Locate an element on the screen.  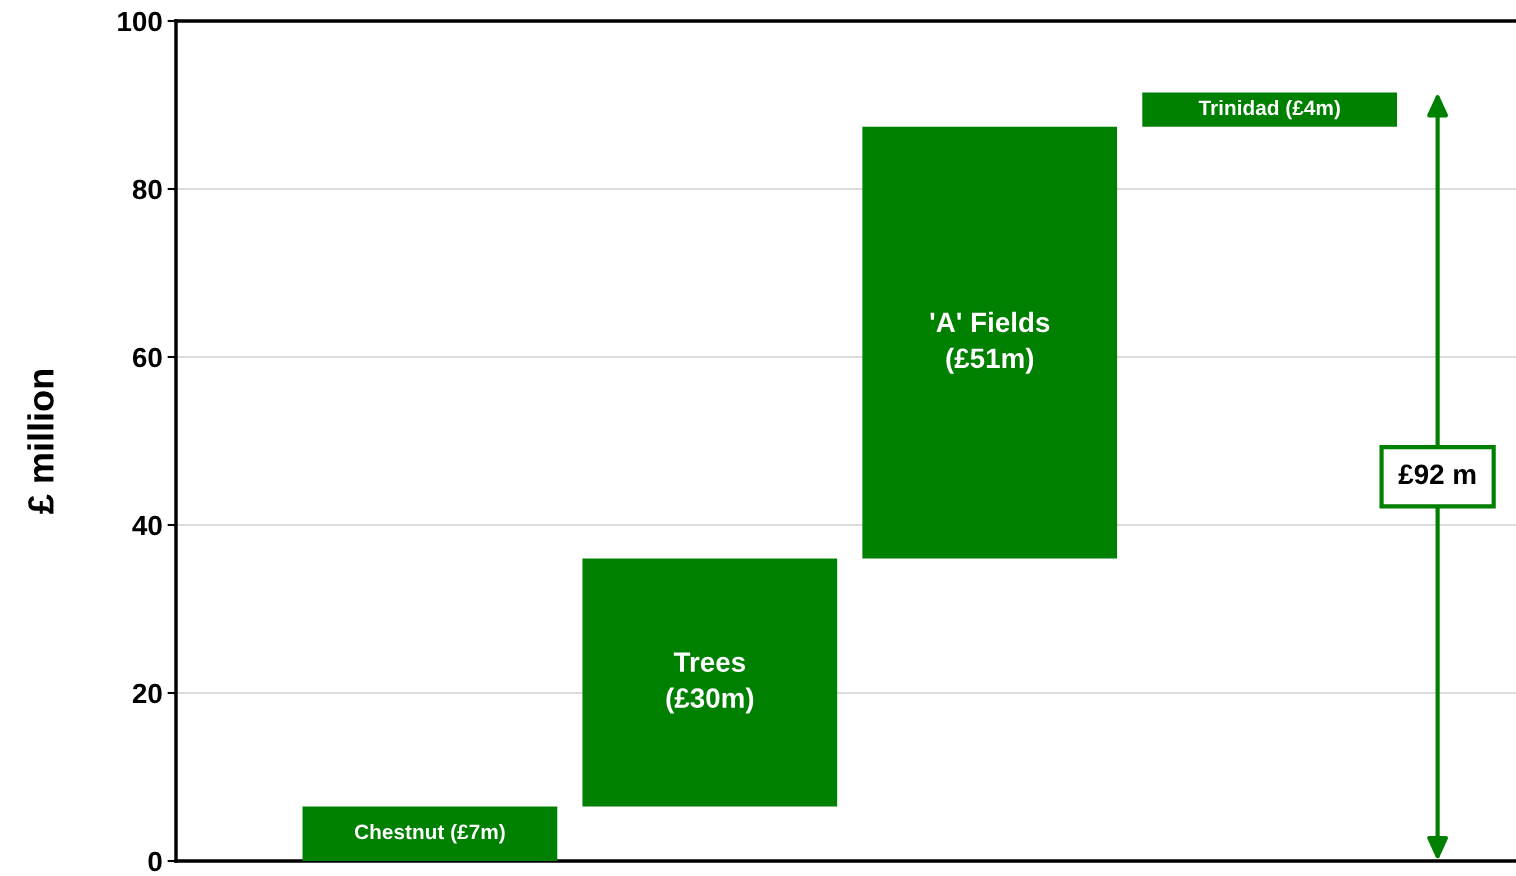
y-tick-label: 60 is located at coordinates (147, 357).